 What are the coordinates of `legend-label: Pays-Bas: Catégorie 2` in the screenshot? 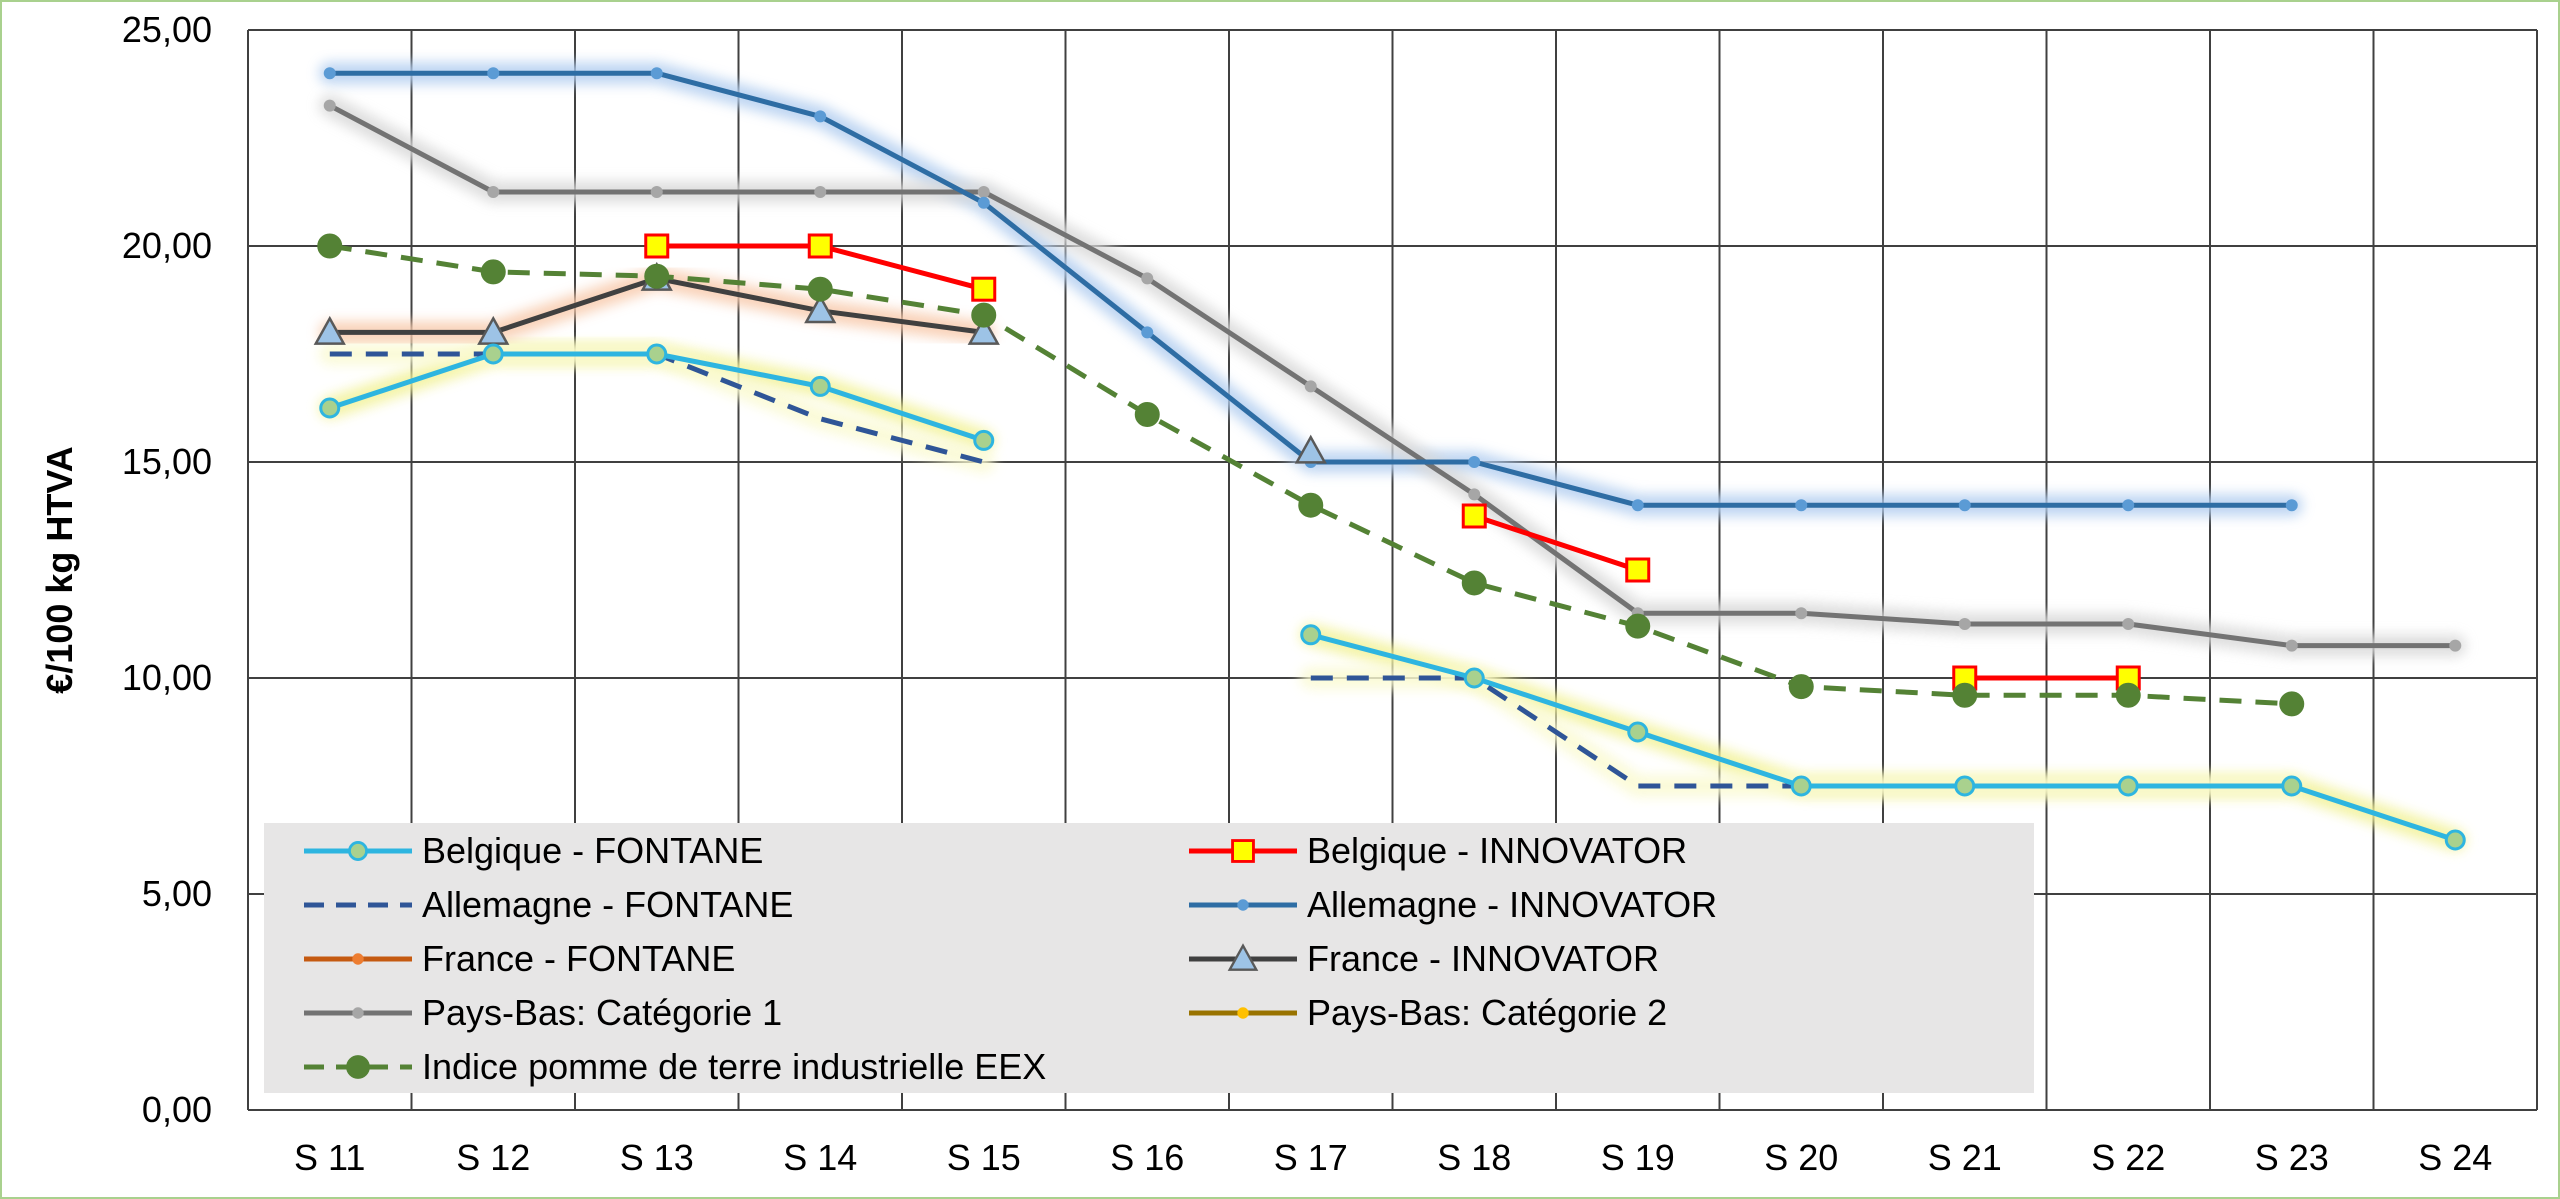 It's located at (1487, 1012).